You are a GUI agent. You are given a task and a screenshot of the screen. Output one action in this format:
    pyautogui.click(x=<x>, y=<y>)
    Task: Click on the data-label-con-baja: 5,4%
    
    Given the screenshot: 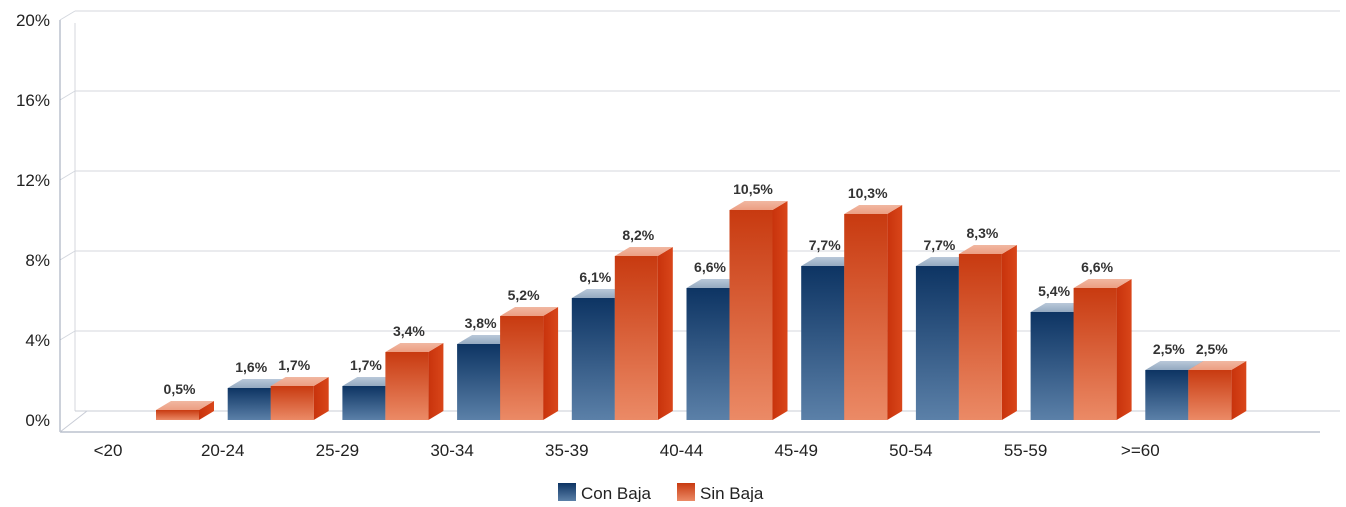 What is the action you would take?
    pyautogui.click(x=1054, y=291)
    